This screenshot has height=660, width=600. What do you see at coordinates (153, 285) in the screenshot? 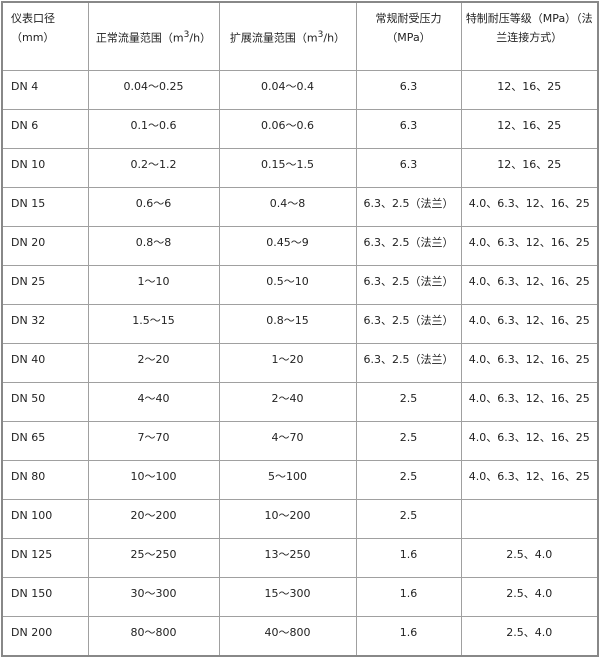
I see `cell-normal-flow: 1～10` at bounding box center [153, 285].